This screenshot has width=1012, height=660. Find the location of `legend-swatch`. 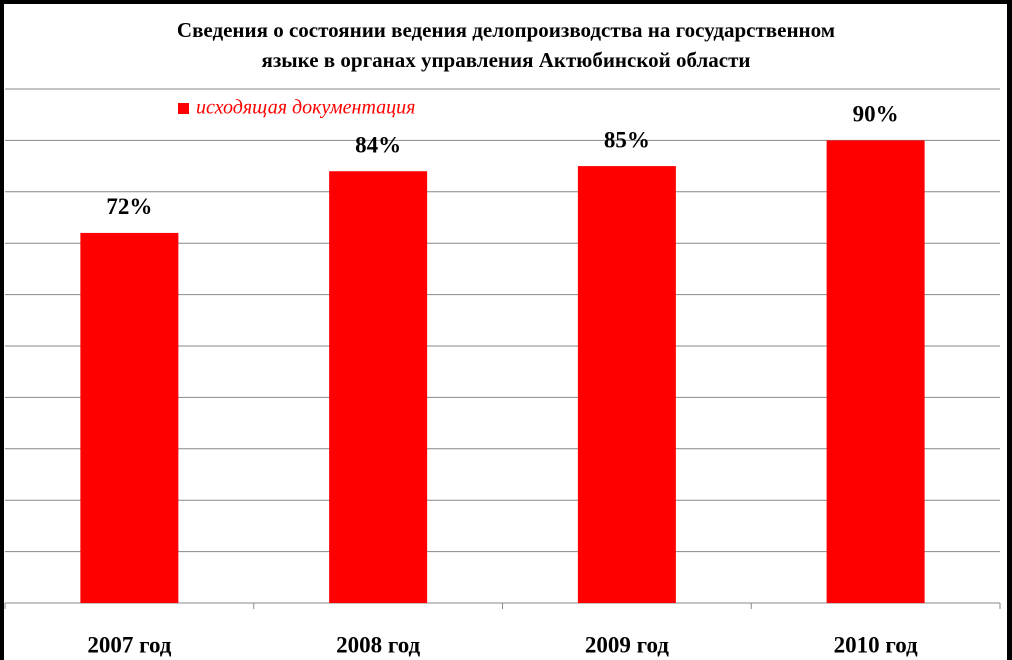

legend-swatch is located at coordinates (183, 108).